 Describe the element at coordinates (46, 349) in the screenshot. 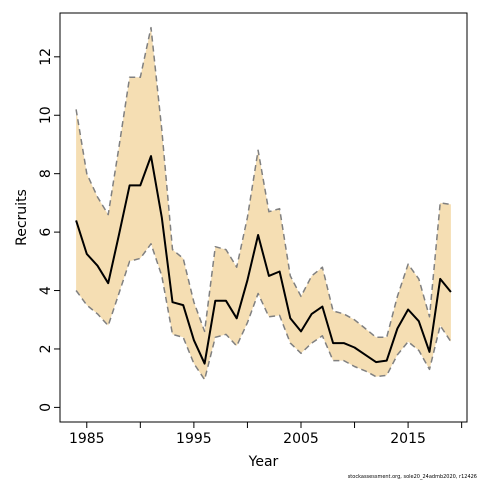

I see `y-tick-label: 2` at that location.